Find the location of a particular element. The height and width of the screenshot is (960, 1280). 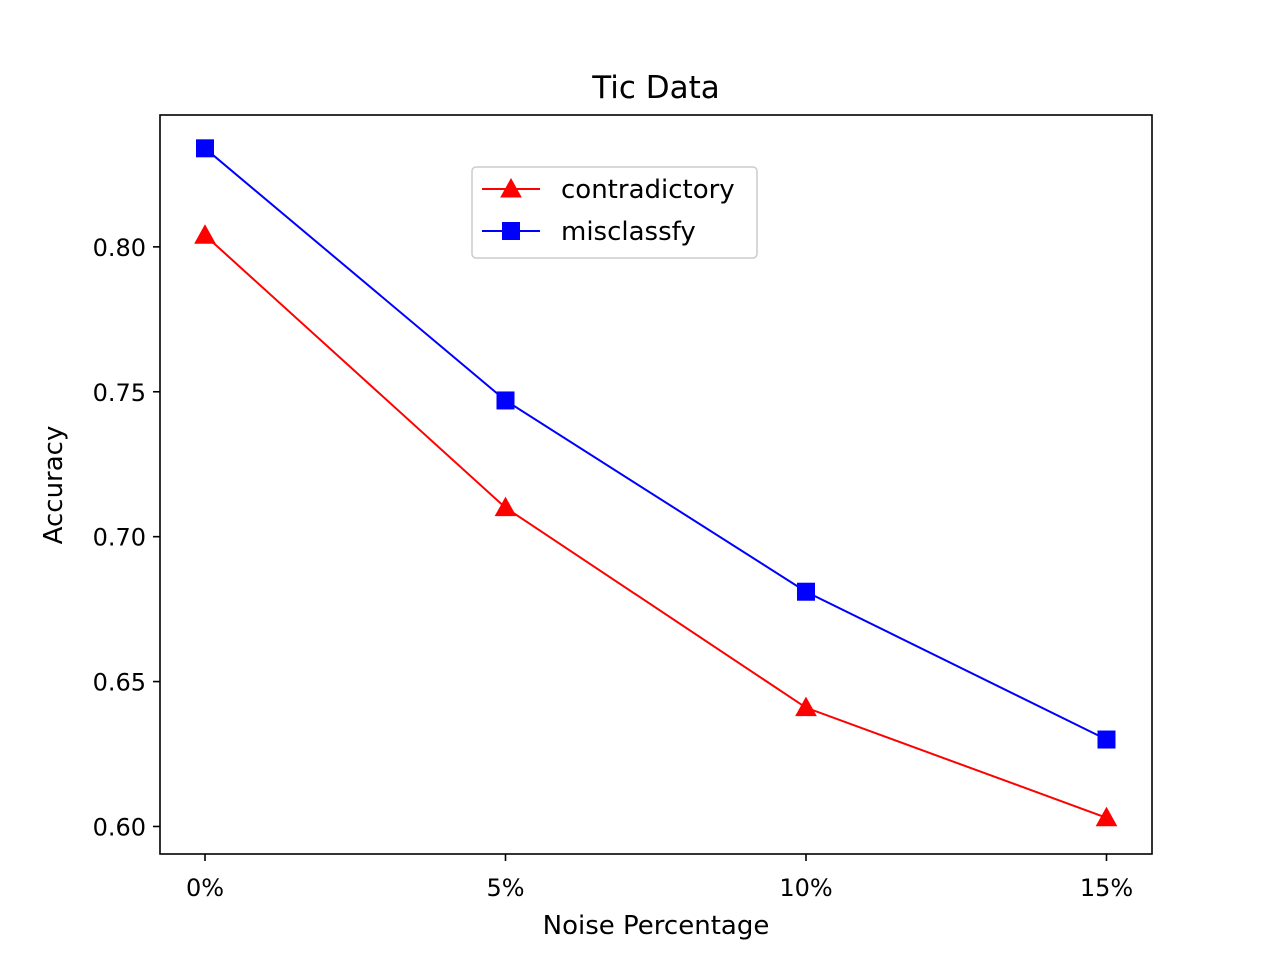

legend-item: contradictory is located at coordinates (608, 190).